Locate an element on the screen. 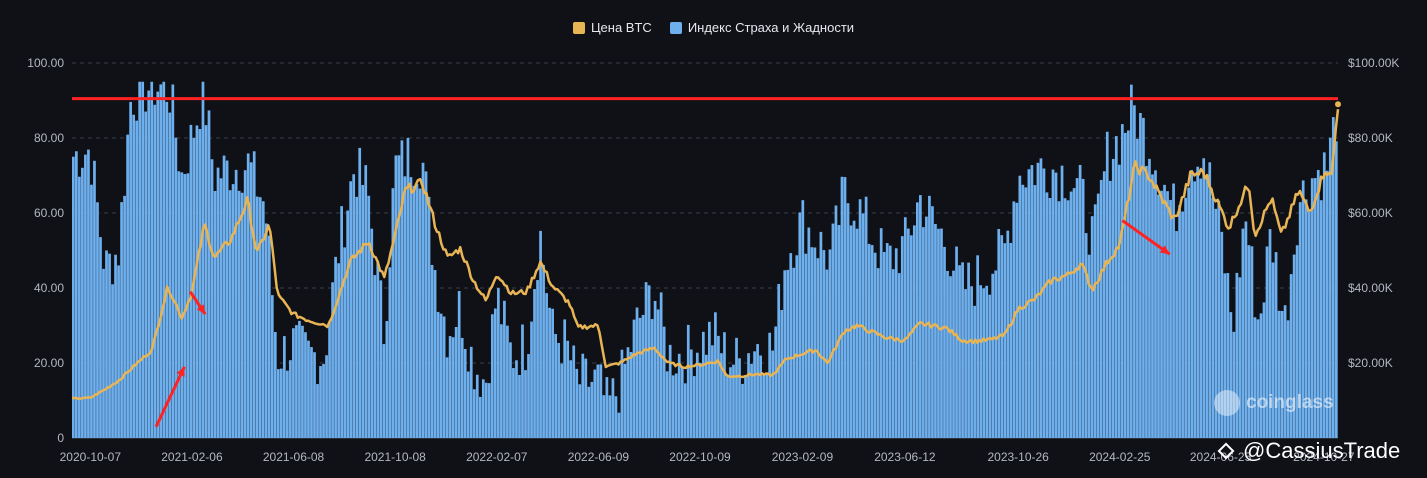 The height and width of the screenshot is (478, 1427). legend-item-btc: Цена BTC is located at coordinates (612, 27).